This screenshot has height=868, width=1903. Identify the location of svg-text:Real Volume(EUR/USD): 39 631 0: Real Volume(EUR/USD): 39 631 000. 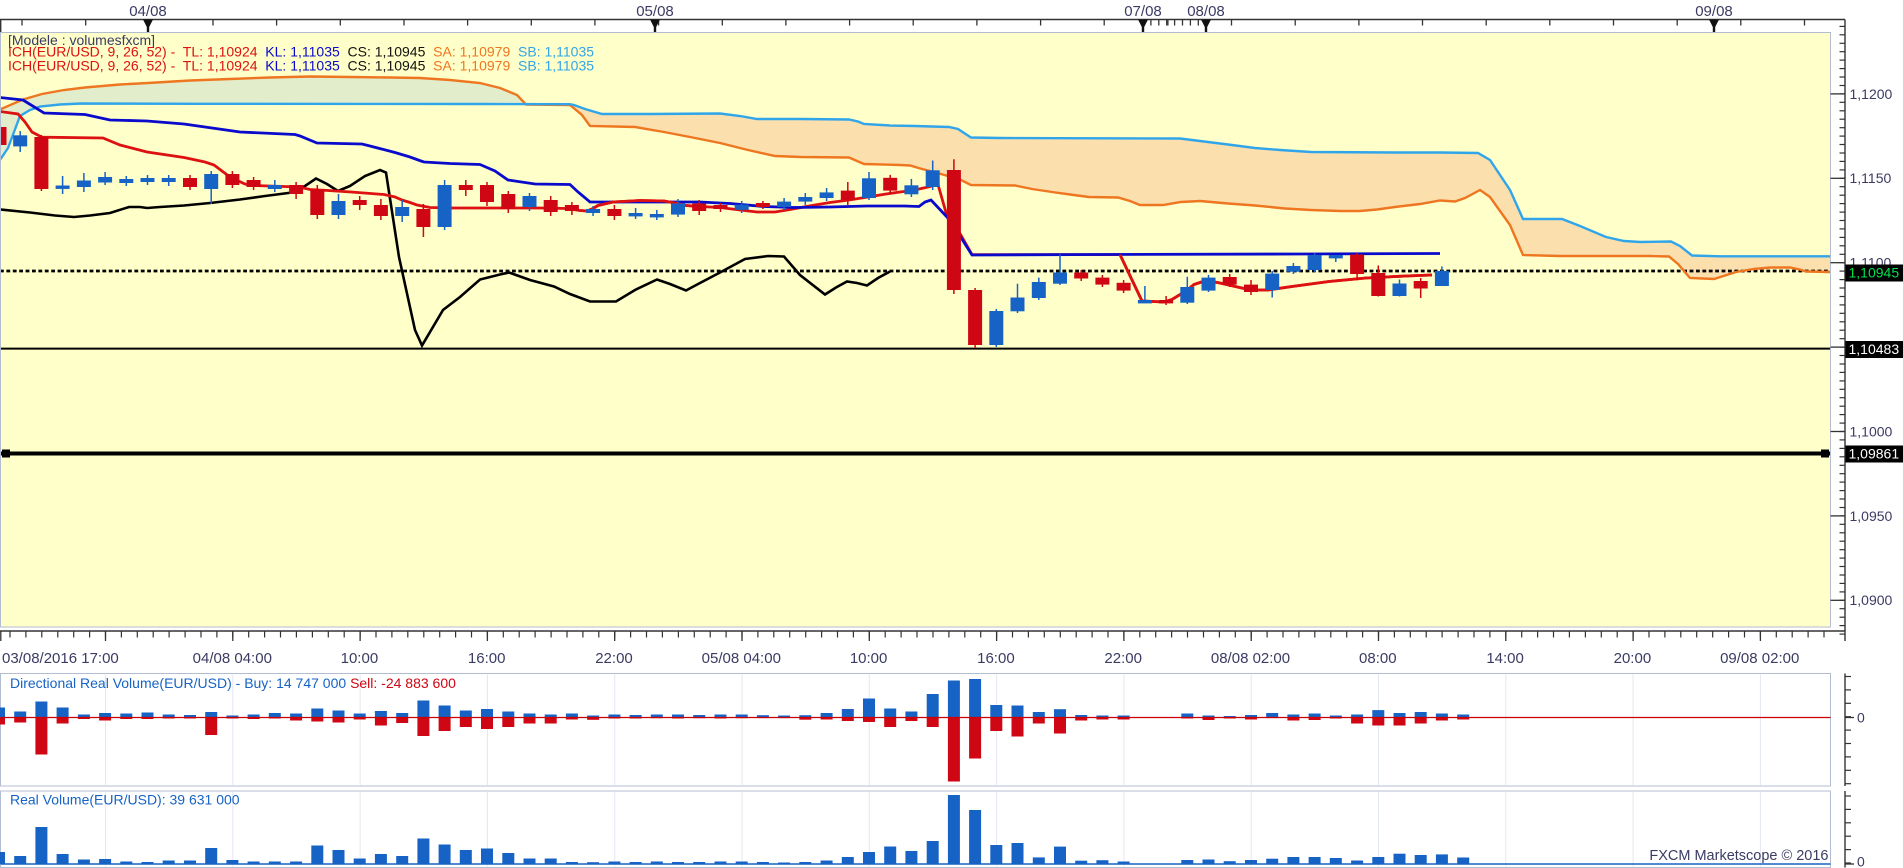
(125, 800).